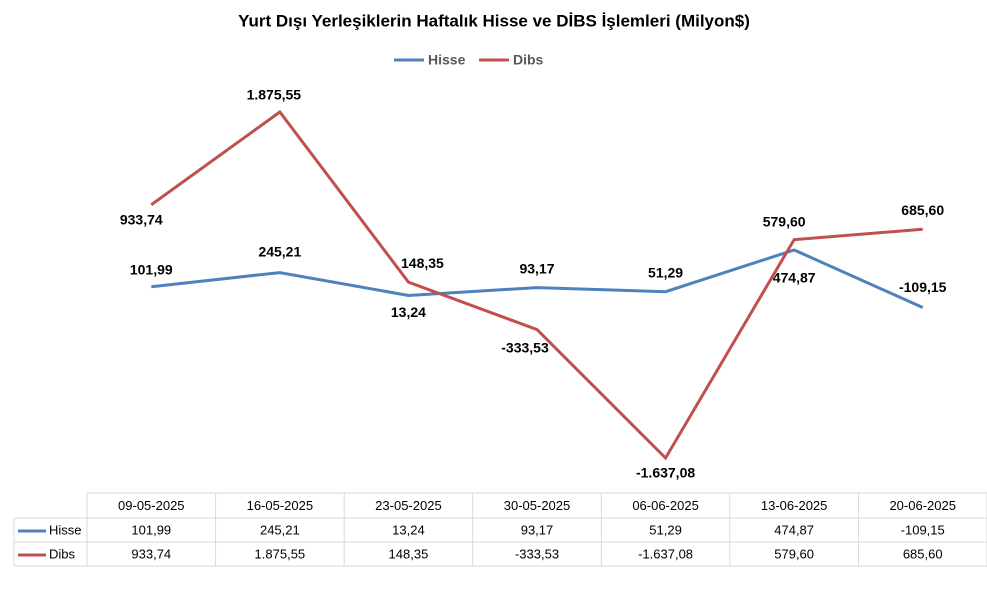 Image resolution: width=987 pixels, height=597 pixels. What do you see at coordinates (279, 251) in the screenshot?
I see `data-label: 245,21` at bounding box center [279, 251].